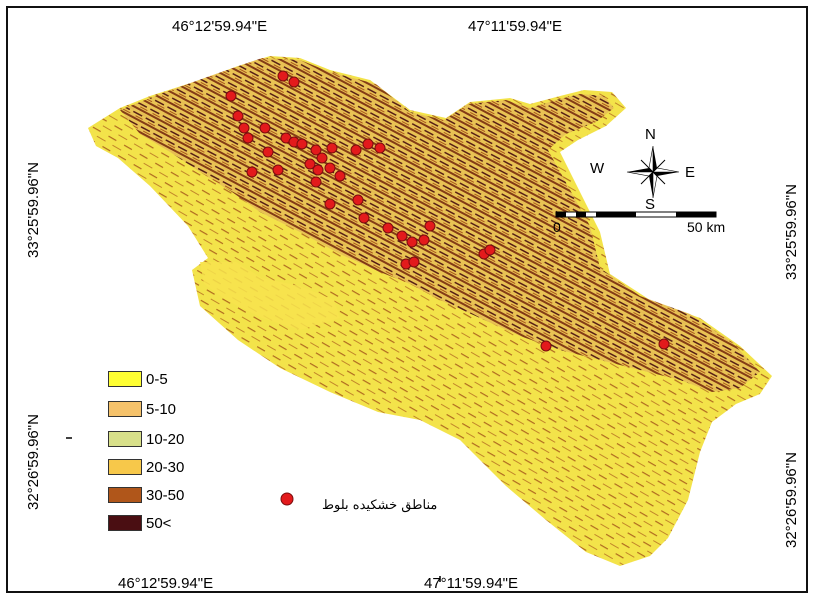  Describe the element at coordinates (287, 499) in the screenshot. I see `points-legend-symbol` at that location.